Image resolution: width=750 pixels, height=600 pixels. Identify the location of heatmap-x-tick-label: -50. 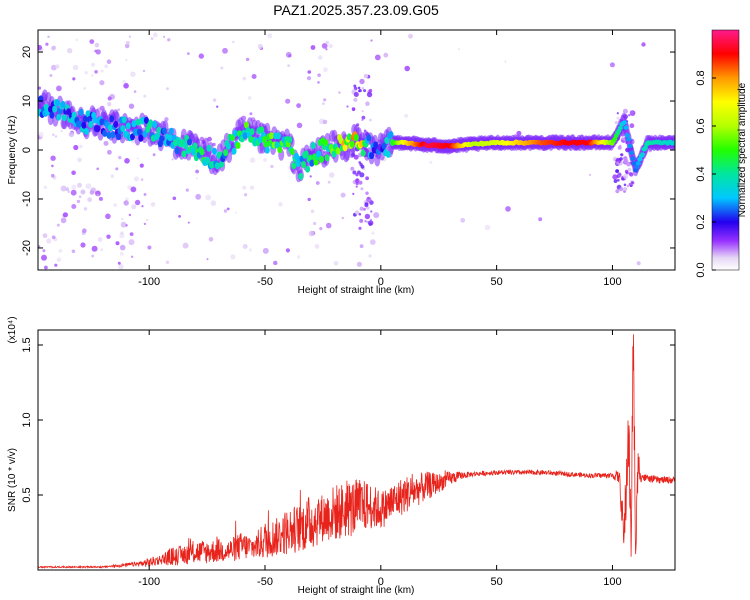
(265, 282).